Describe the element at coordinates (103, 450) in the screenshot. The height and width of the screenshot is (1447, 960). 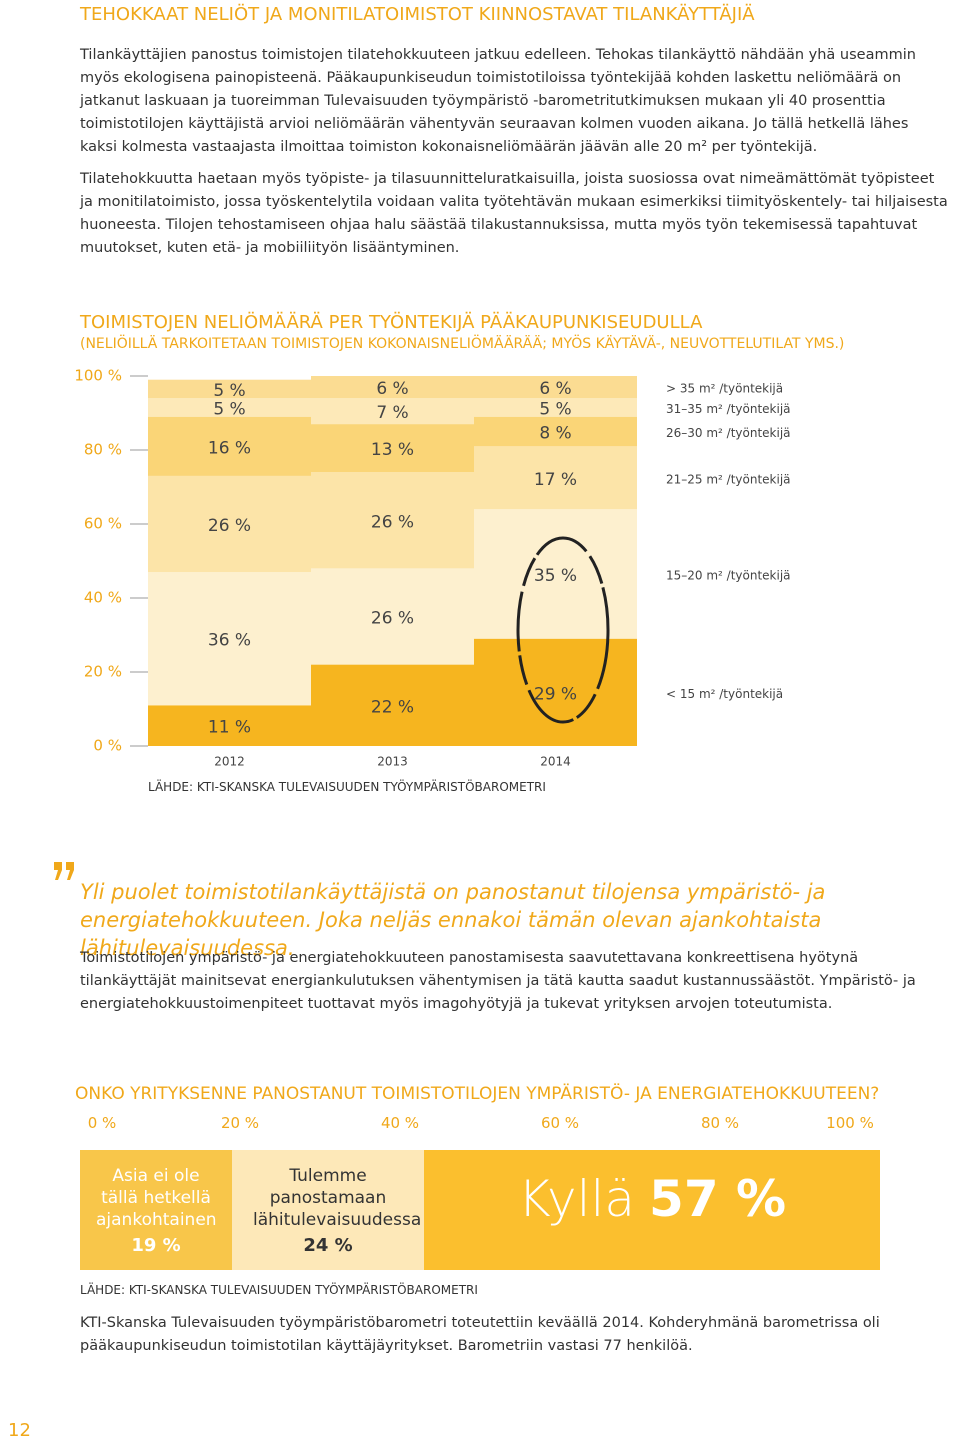
I see `y-tick-label: 80 %` at that location.